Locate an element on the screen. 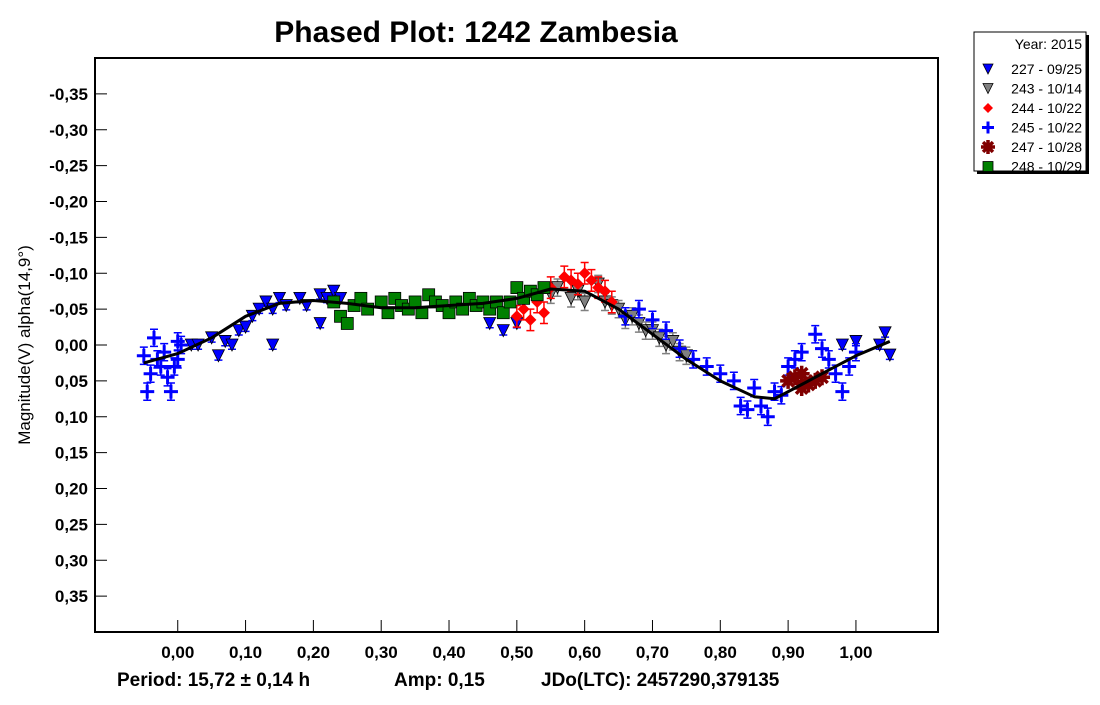 This screenshot has width=1100, height=705. y-tick-label: 0,10 is located at coordinates (71, 417).